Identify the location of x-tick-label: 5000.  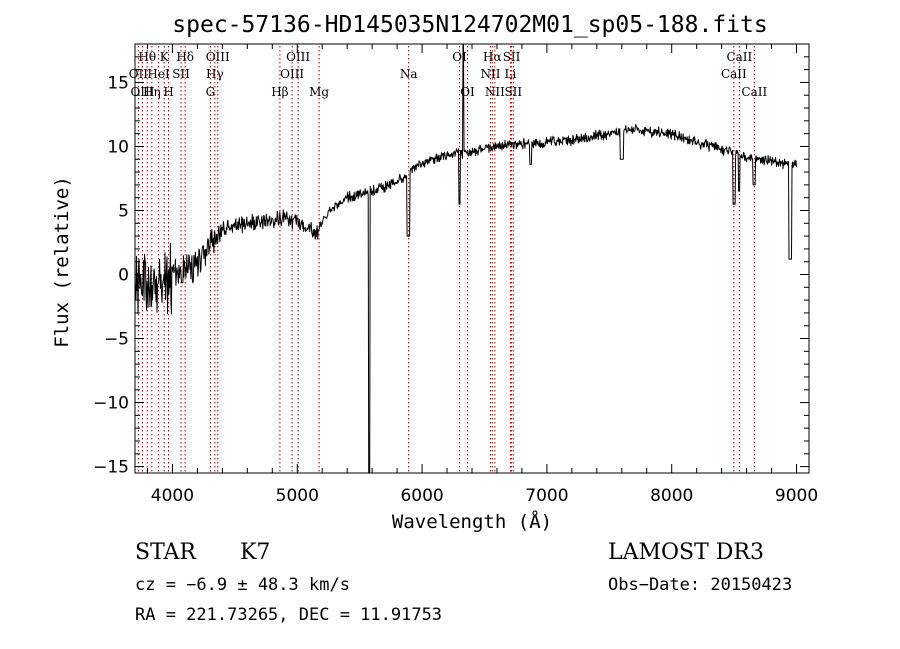
(297, 496).